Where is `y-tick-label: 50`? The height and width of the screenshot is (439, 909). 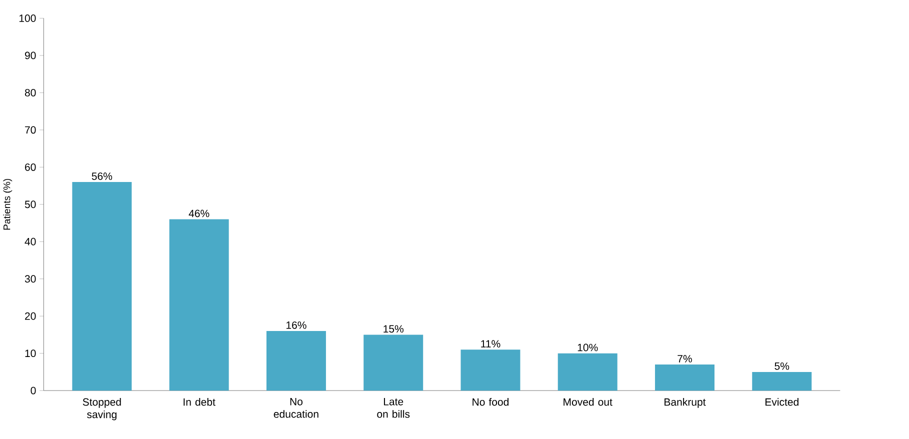
y-tick-label: 50 is located at coordinates (30, 204).